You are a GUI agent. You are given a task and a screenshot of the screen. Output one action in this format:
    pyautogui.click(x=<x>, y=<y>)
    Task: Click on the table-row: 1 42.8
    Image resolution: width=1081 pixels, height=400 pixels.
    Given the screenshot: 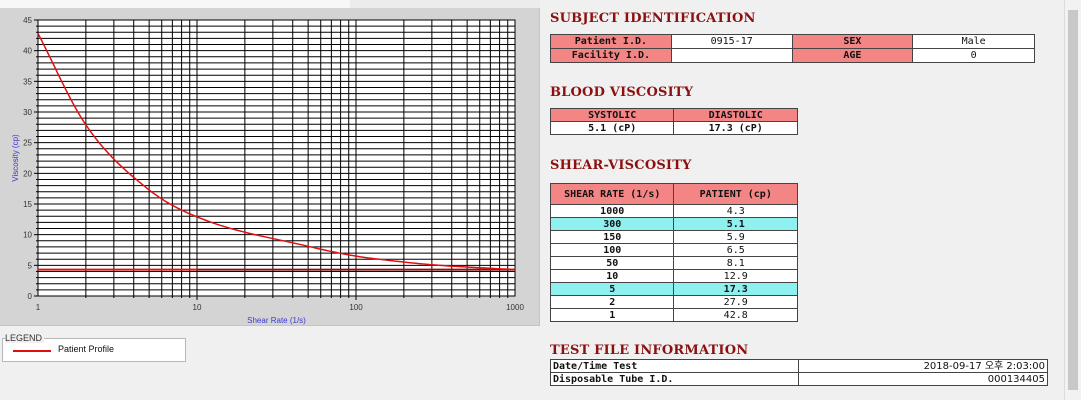 What is the action you would take?
    pyautogui.click(x=673, y=315)
    